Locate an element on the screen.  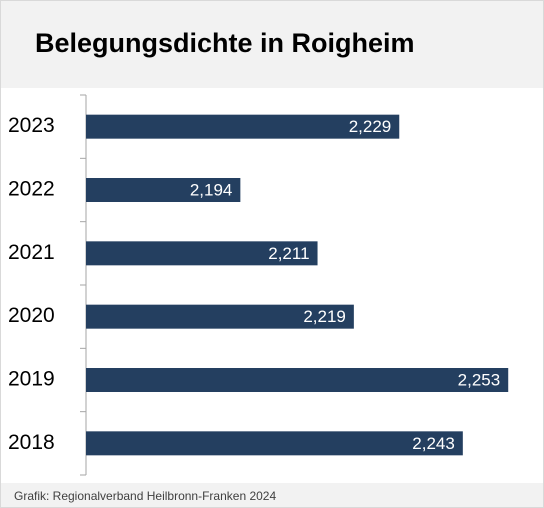
value-label: 2,219 is located at coordinates (324, 316).